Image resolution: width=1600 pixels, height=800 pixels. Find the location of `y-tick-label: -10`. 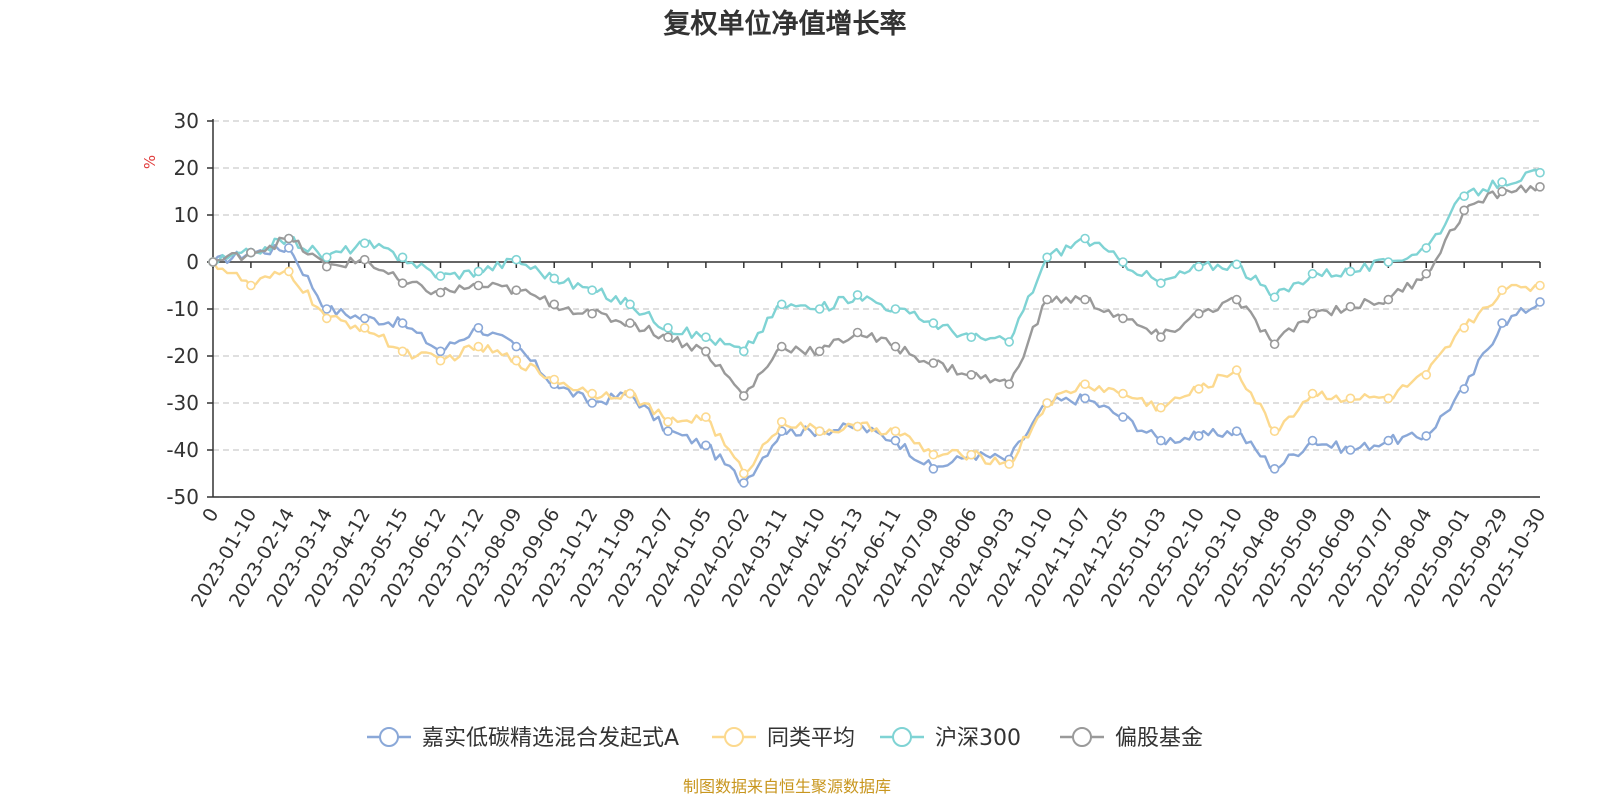

y-tick-label: -10 is located at coordinates (182, 309).